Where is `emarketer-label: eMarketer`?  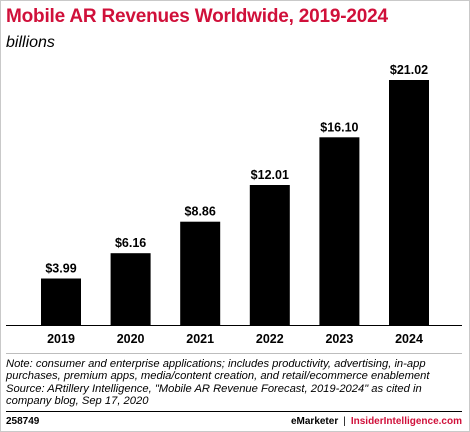 emarketer-label: eMarketer is located at coordinates (314, 421).